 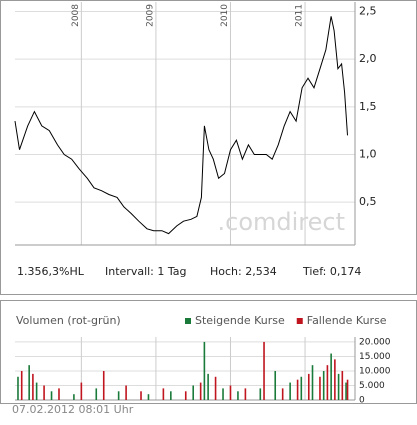 What do you see at coordinates (368, 106) in the screenshot?
I see `y-tick-label: 1,5` at bounding box center [368, 106].